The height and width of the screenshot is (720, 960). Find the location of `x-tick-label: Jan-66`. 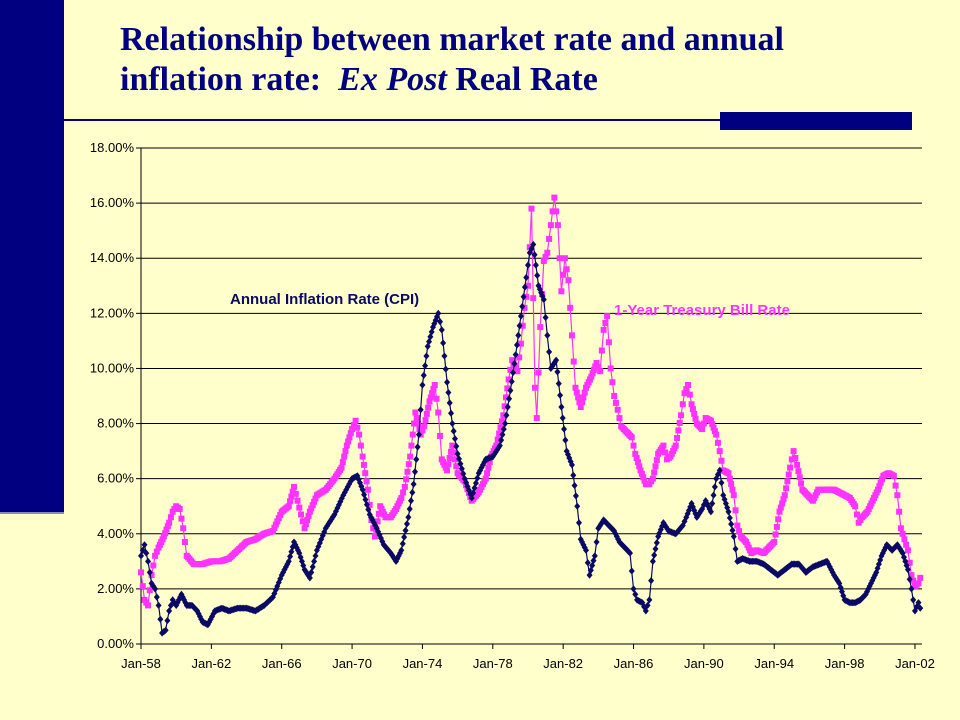

x-tick-label: Jan-66 is located at coordinates (282, 663).